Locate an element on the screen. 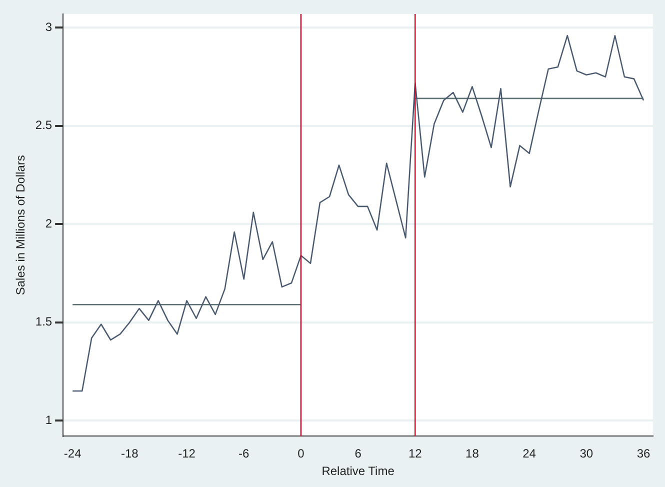  y-tick-label: 1.5 is located at coordinates (43, 321).